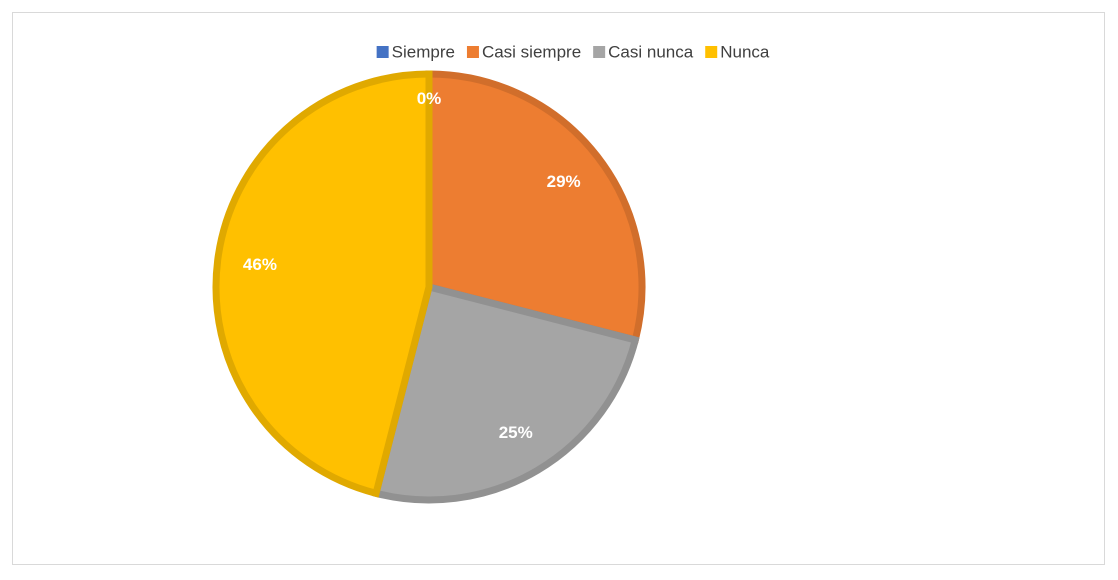  I want to click on legend-label: Siempre, so click(423, 51).